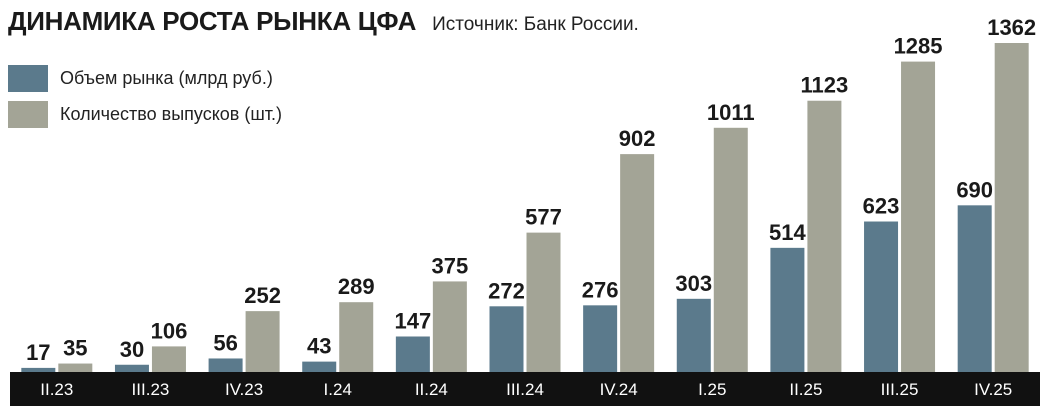  I want to click on legend-label-volume: Объем рынка (млрд руб.), so click(166, 77).